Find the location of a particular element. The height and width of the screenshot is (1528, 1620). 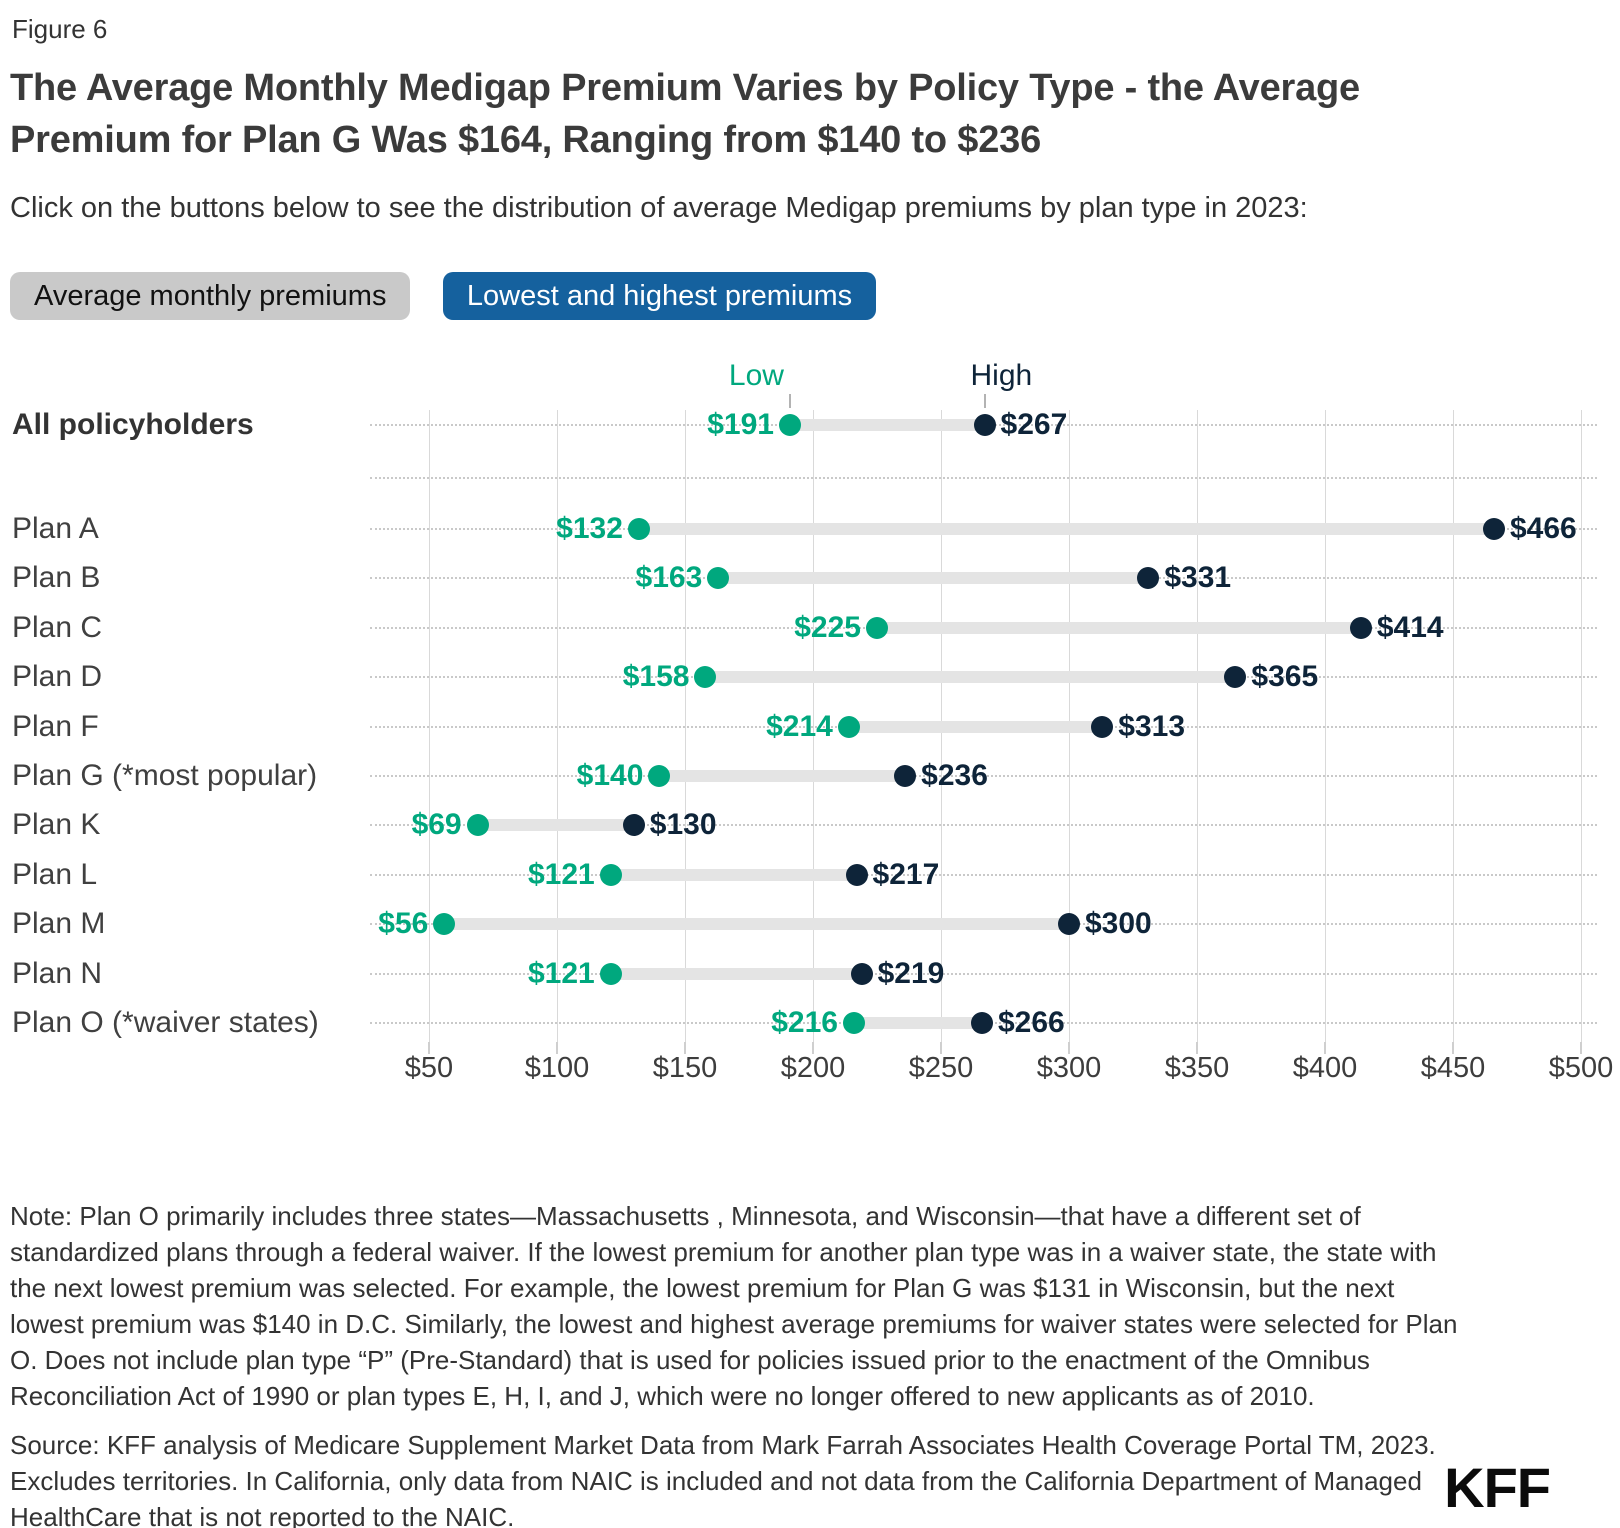

x-axis-tick-label: $500 is located at coordinates (1581, 1068).